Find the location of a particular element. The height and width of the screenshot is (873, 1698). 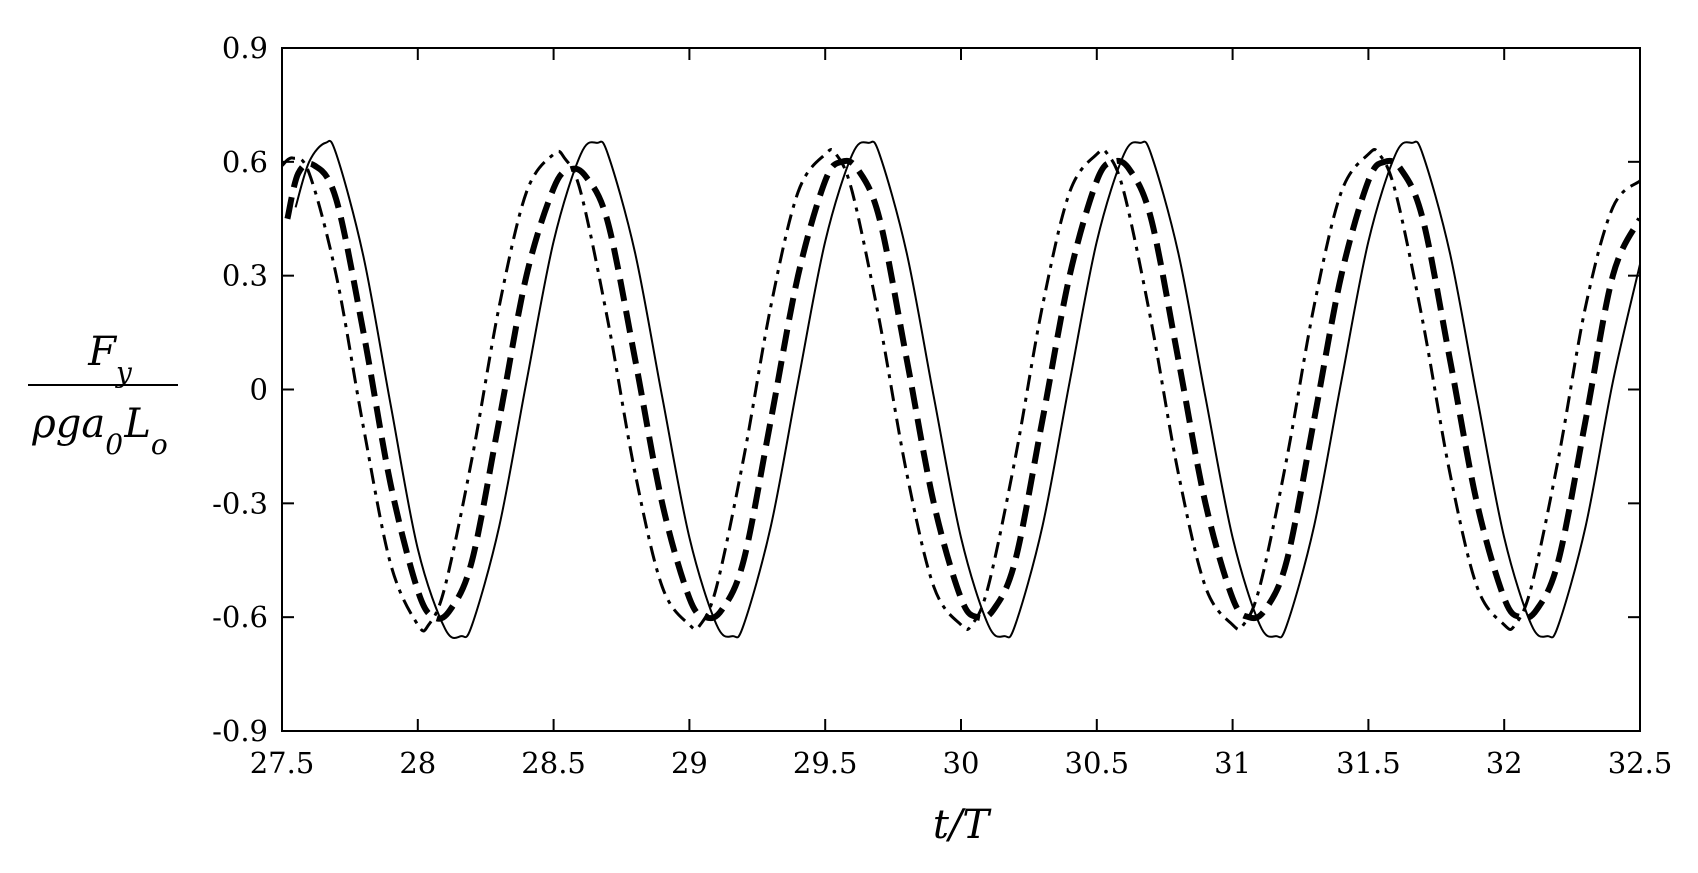

x-tick-label: 31.5 is located at coordinates (1368, 763).